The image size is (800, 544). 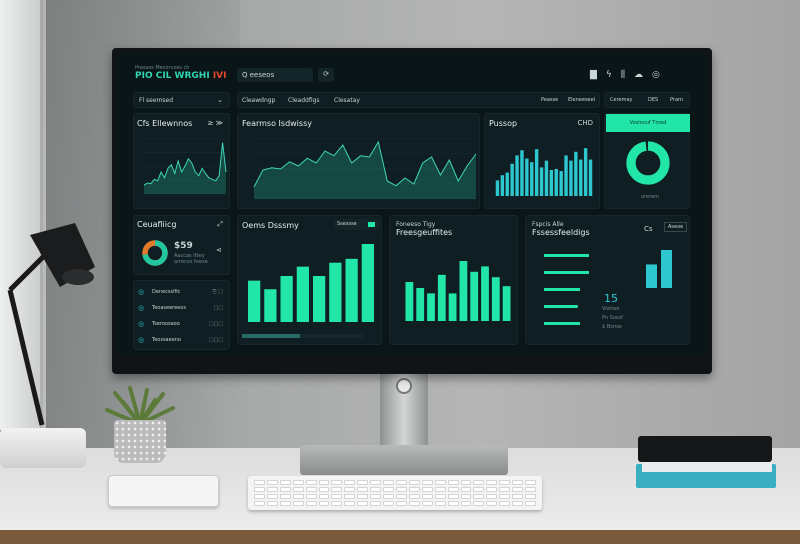 What do you see at coordinates (271, 336) in the screenshot?
I see `scrollbar-thumb` at bounding box center [271, 336].